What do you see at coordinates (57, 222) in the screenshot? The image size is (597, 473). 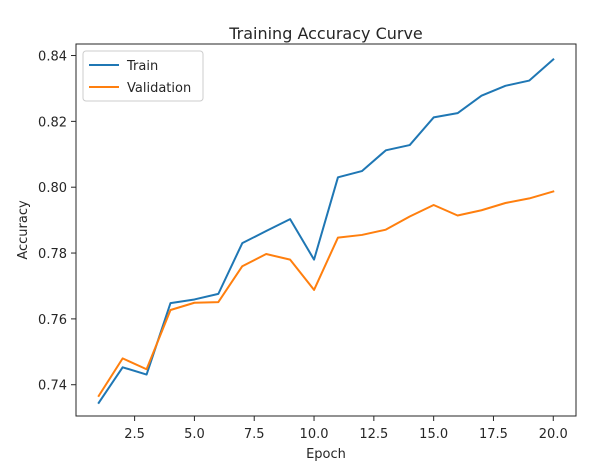 I see `y-axis: 0.74 0.76 0.78 0.80 0.82 0.84` at bounding box center [57, 222].